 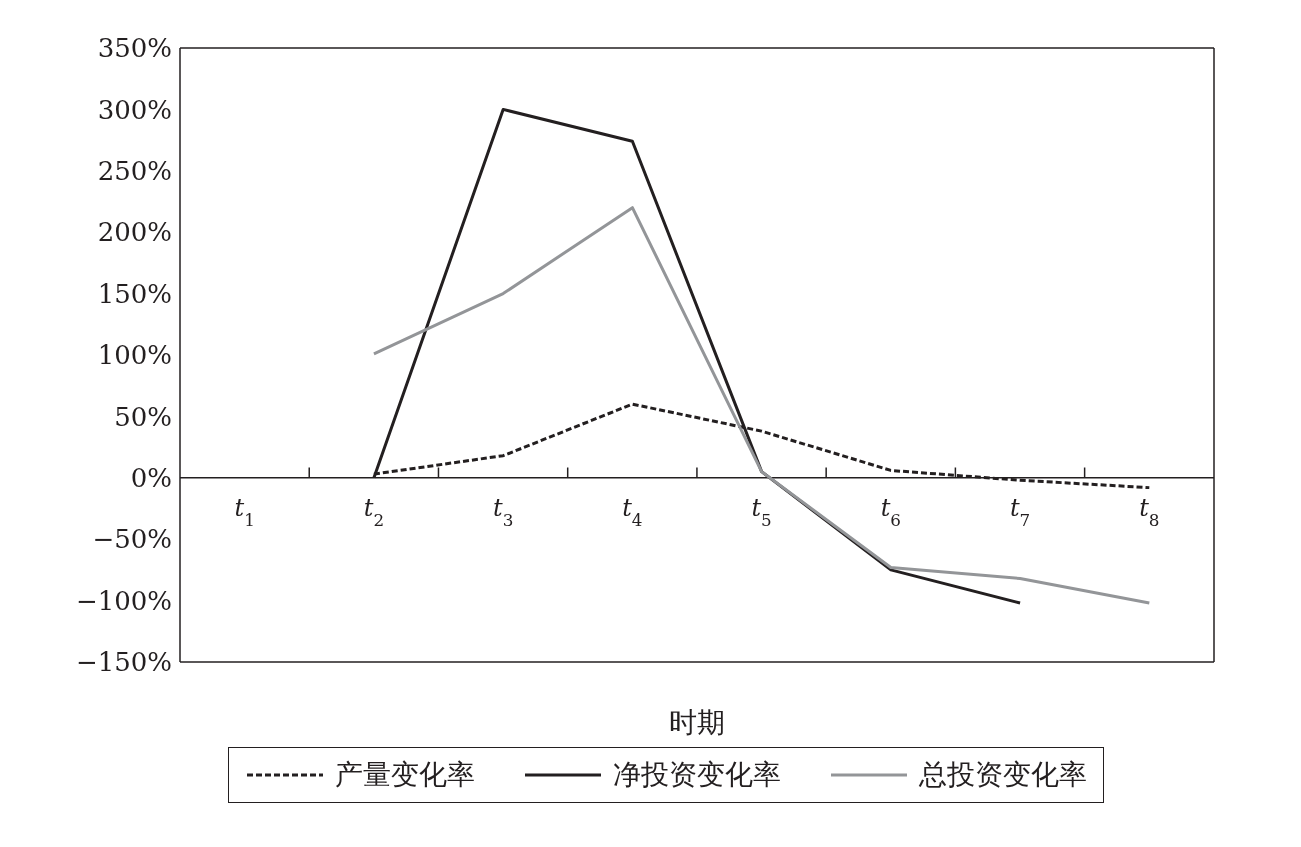 I want to click on y-tick-label: 250%, so click(x=134, y=171).